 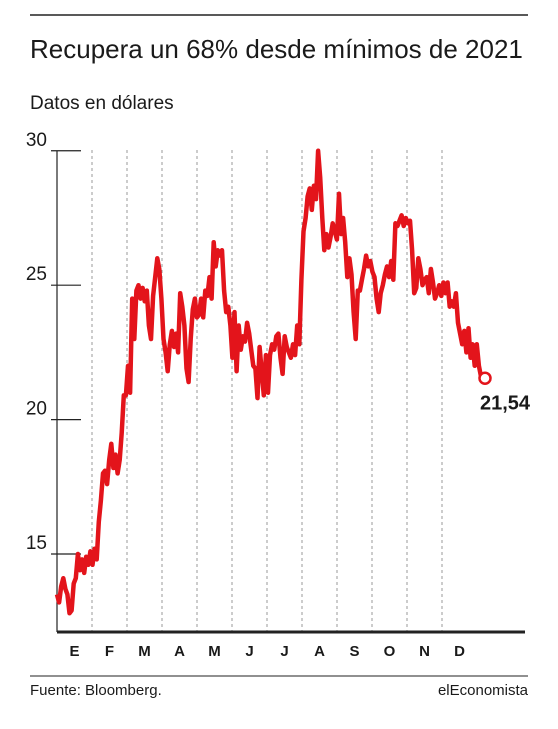 I want to click on end-label: 21,54, so click(x=505, y=403).